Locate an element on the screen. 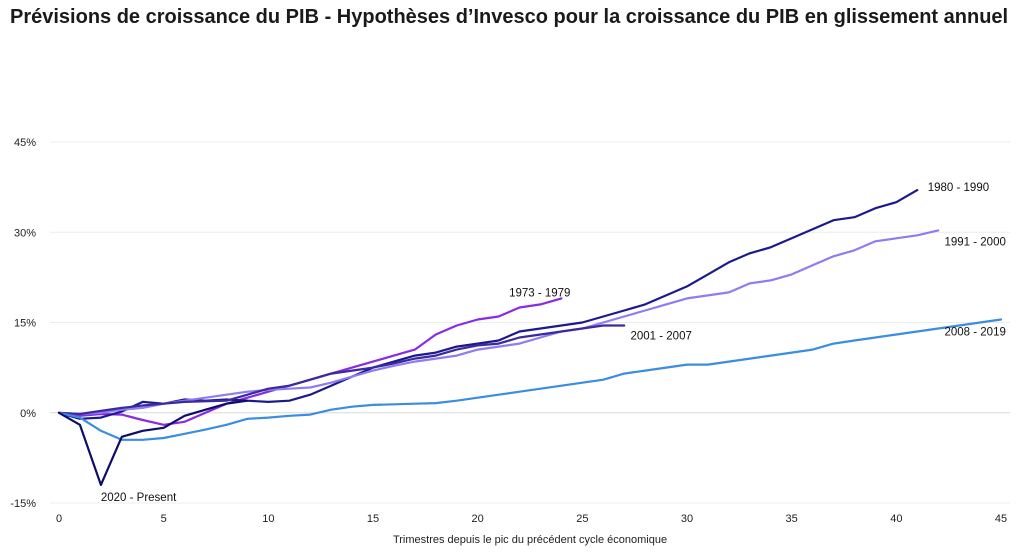  x-tick-label: 5 is located at coordinates (164, 519).